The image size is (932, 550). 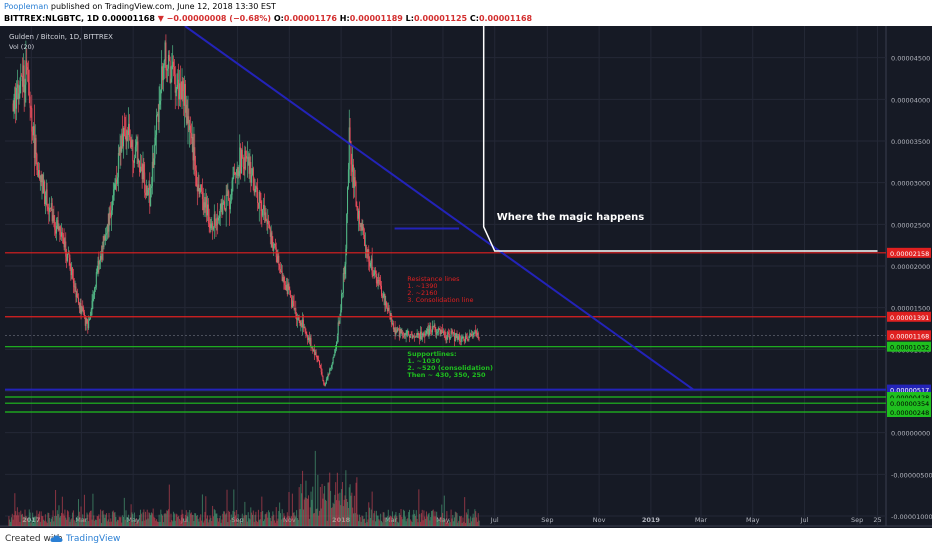 I want to click on resistance-annotation-line: 3. Consolidation line, so click(x=440, y=300).